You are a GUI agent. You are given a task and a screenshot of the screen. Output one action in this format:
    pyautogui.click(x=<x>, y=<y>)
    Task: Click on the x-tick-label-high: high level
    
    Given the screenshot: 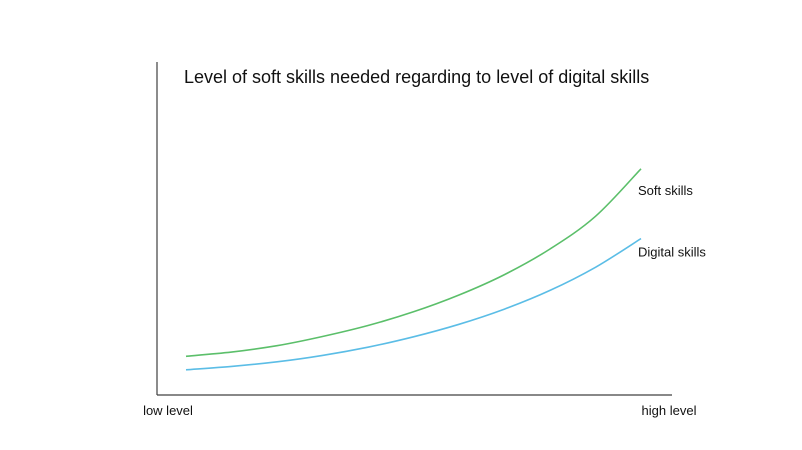 What is the action you would take?
    pyautogui.click(x=669, y=410)
    